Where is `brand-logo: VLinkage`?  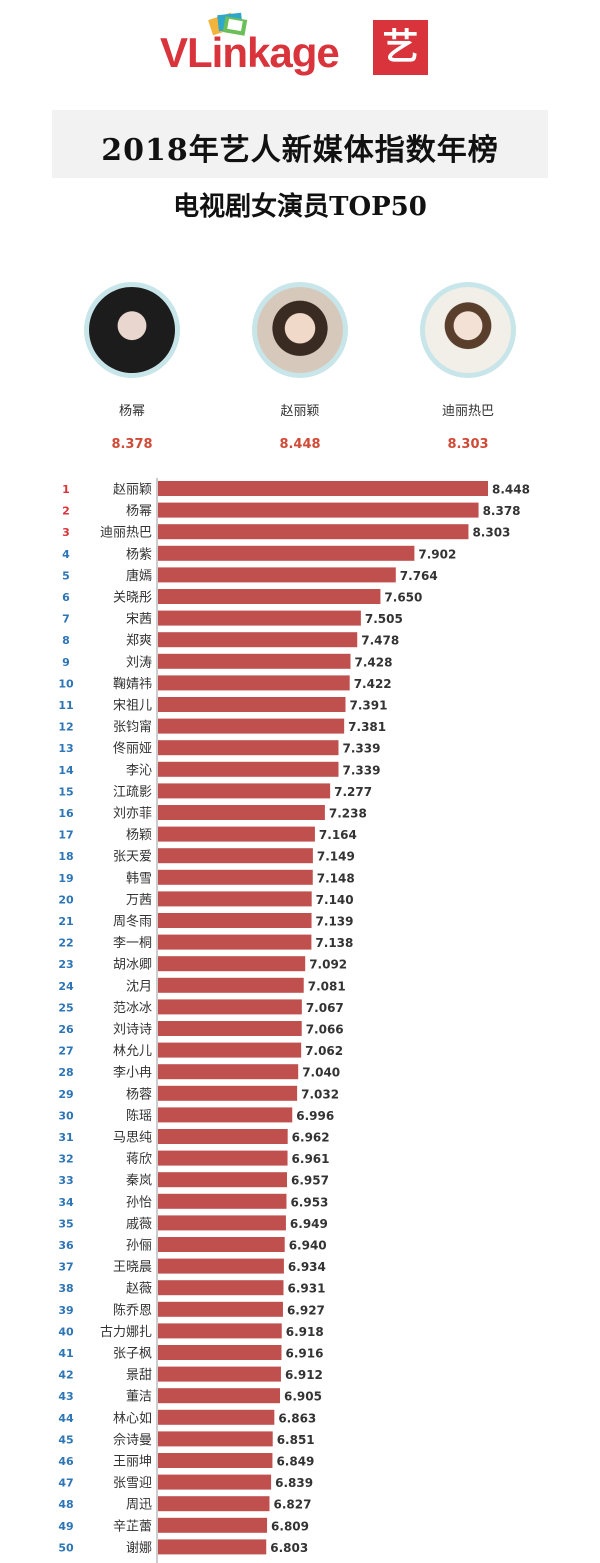 brand-logo: VLinkage is located at coordinates (250, 53).